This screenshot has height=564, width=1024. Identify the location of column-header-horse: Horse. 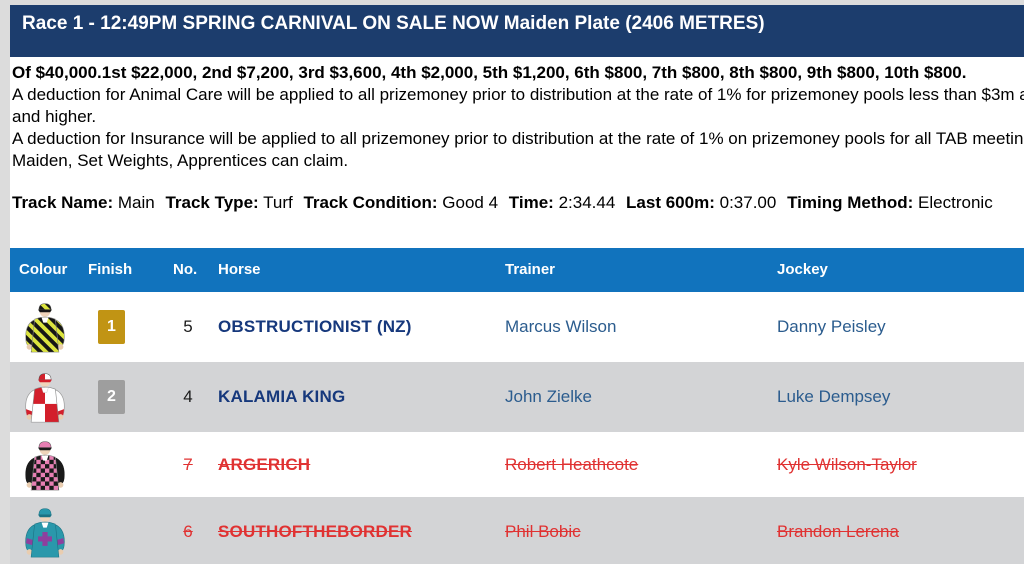
(239, 269).